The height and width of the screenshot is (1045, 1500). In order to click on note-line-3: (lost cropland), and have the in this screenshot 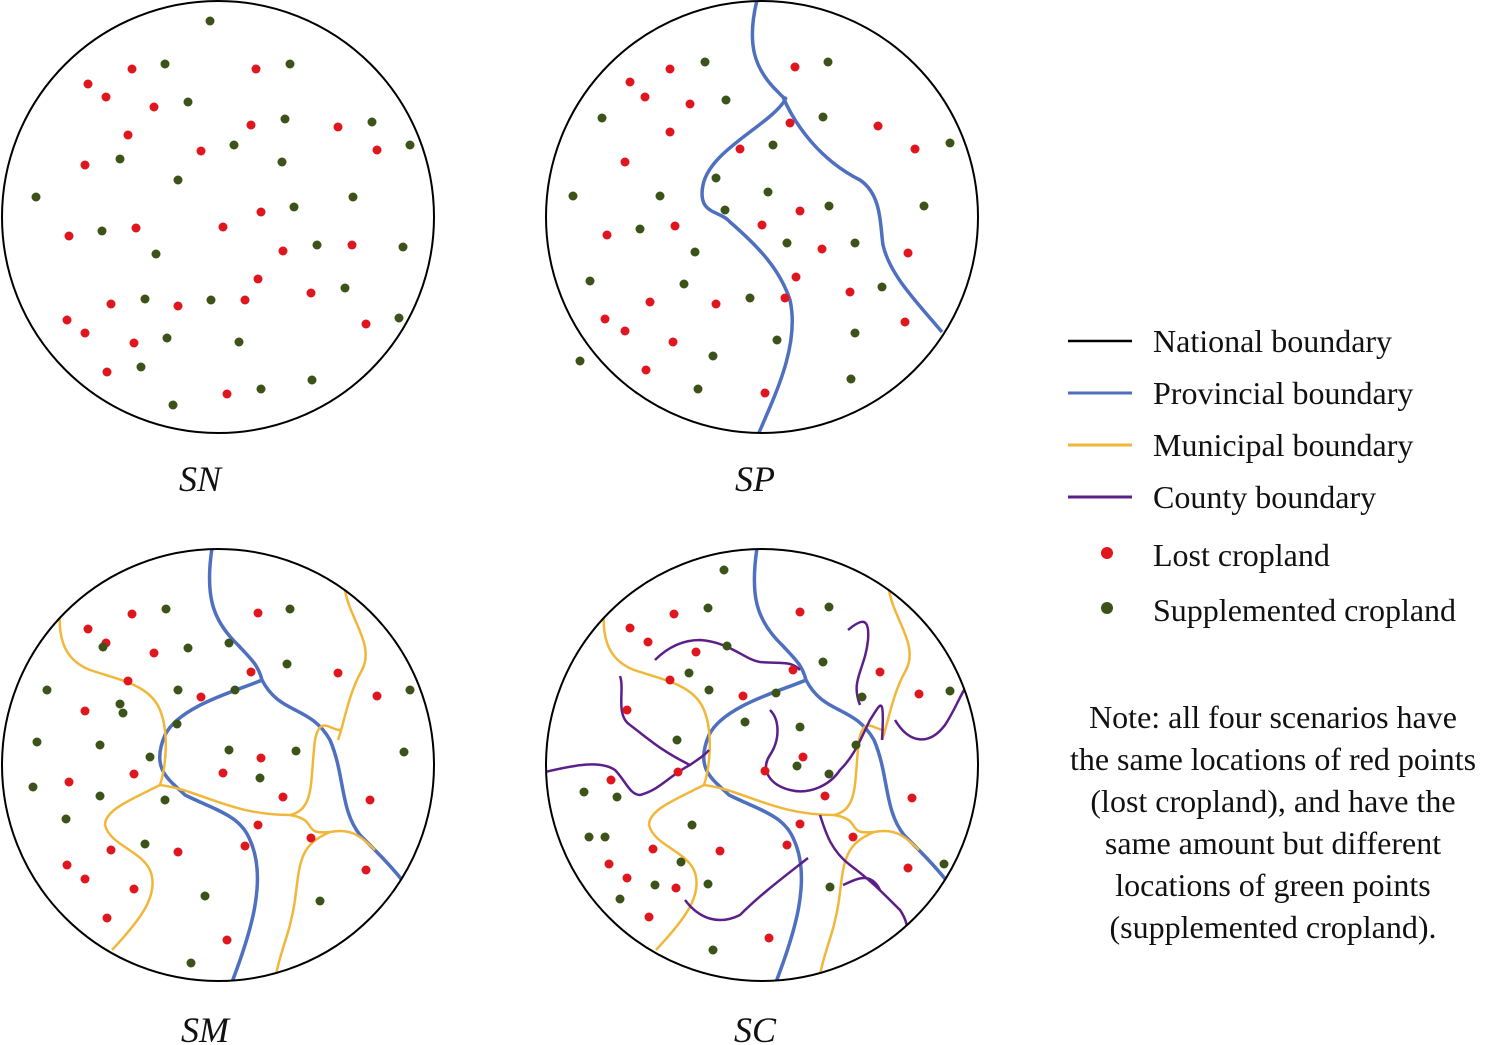, I will do `click(1272, 801)`.